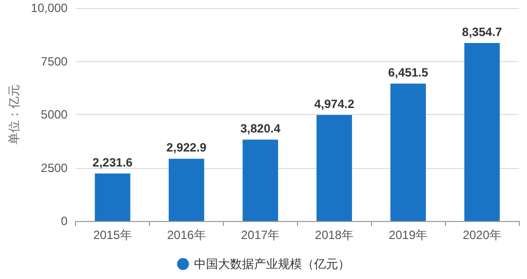 The width and height of the screenshot is (527, 279). I want to click on data-label: 8,354.7, so click(482, 32).